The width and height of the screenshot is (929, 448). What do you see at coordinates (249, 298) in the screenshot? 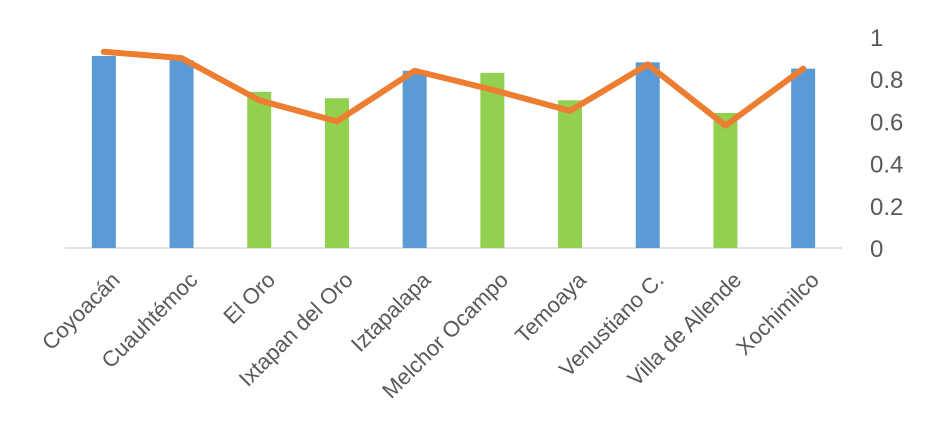
I see `x-tick-label-2: El Oro` at bounding box center [249, 298].